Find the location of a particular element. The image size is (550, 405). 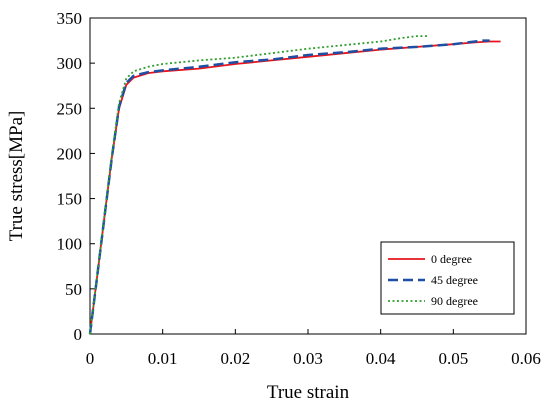

y-tick-label: 200 is located at coordinates (70, 153).